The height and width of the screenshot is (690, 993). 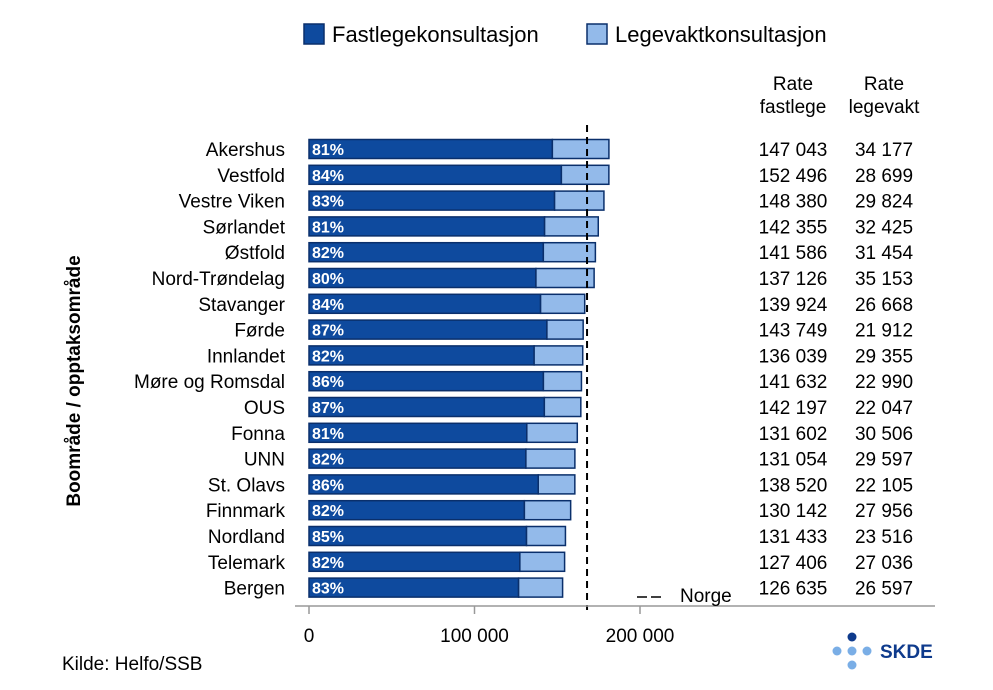 I want to click on category-label: Vestfold, so click(x=251, y=176).